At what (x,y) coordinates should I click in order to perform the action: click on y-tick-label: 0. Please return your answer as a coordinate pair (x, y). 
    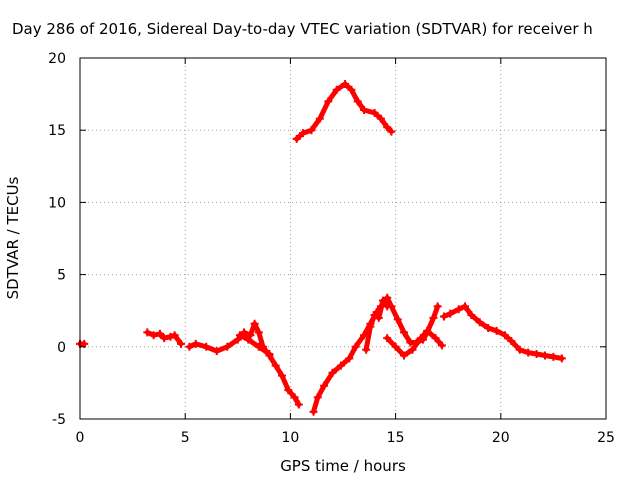
    Looking at the image, I should click on (61, 348).